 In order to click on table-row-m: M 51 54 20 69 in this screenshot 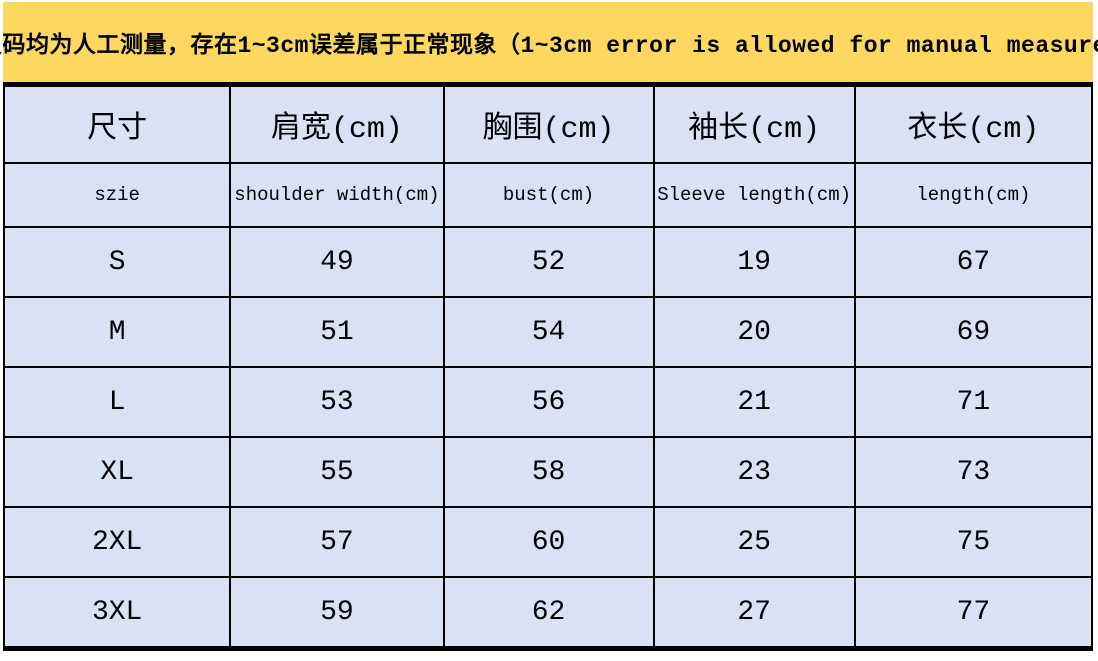, I will do `click(548, 332)`.